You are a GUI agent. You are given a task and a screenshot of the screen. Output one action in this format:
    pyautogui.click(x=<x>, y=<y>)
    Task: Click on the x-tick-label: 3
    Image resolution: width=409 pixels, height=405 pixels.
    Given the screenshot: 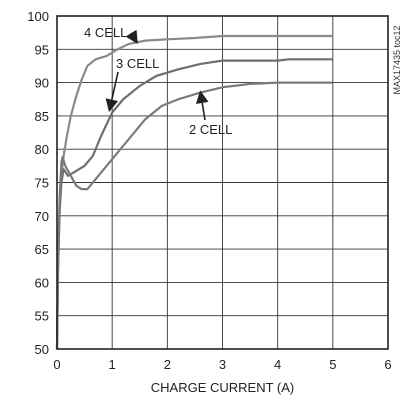 What is the action you would take?
    pyautogui.click(x=222, y=364)
    